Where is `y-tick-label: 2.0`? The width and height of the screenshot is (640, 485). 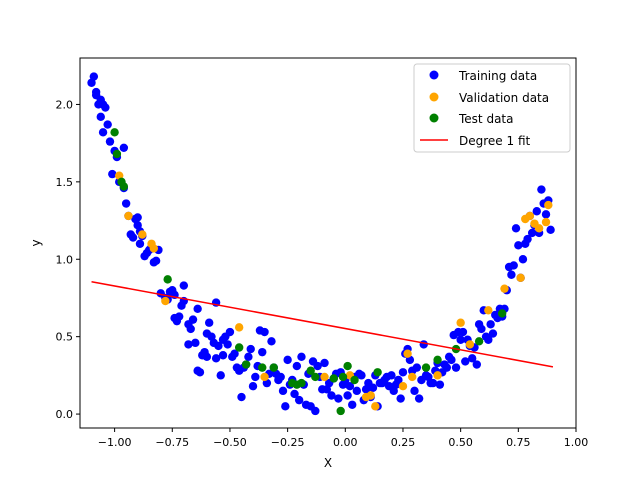
y-tick-label: 2.0 is located at coordinates (65, 104).